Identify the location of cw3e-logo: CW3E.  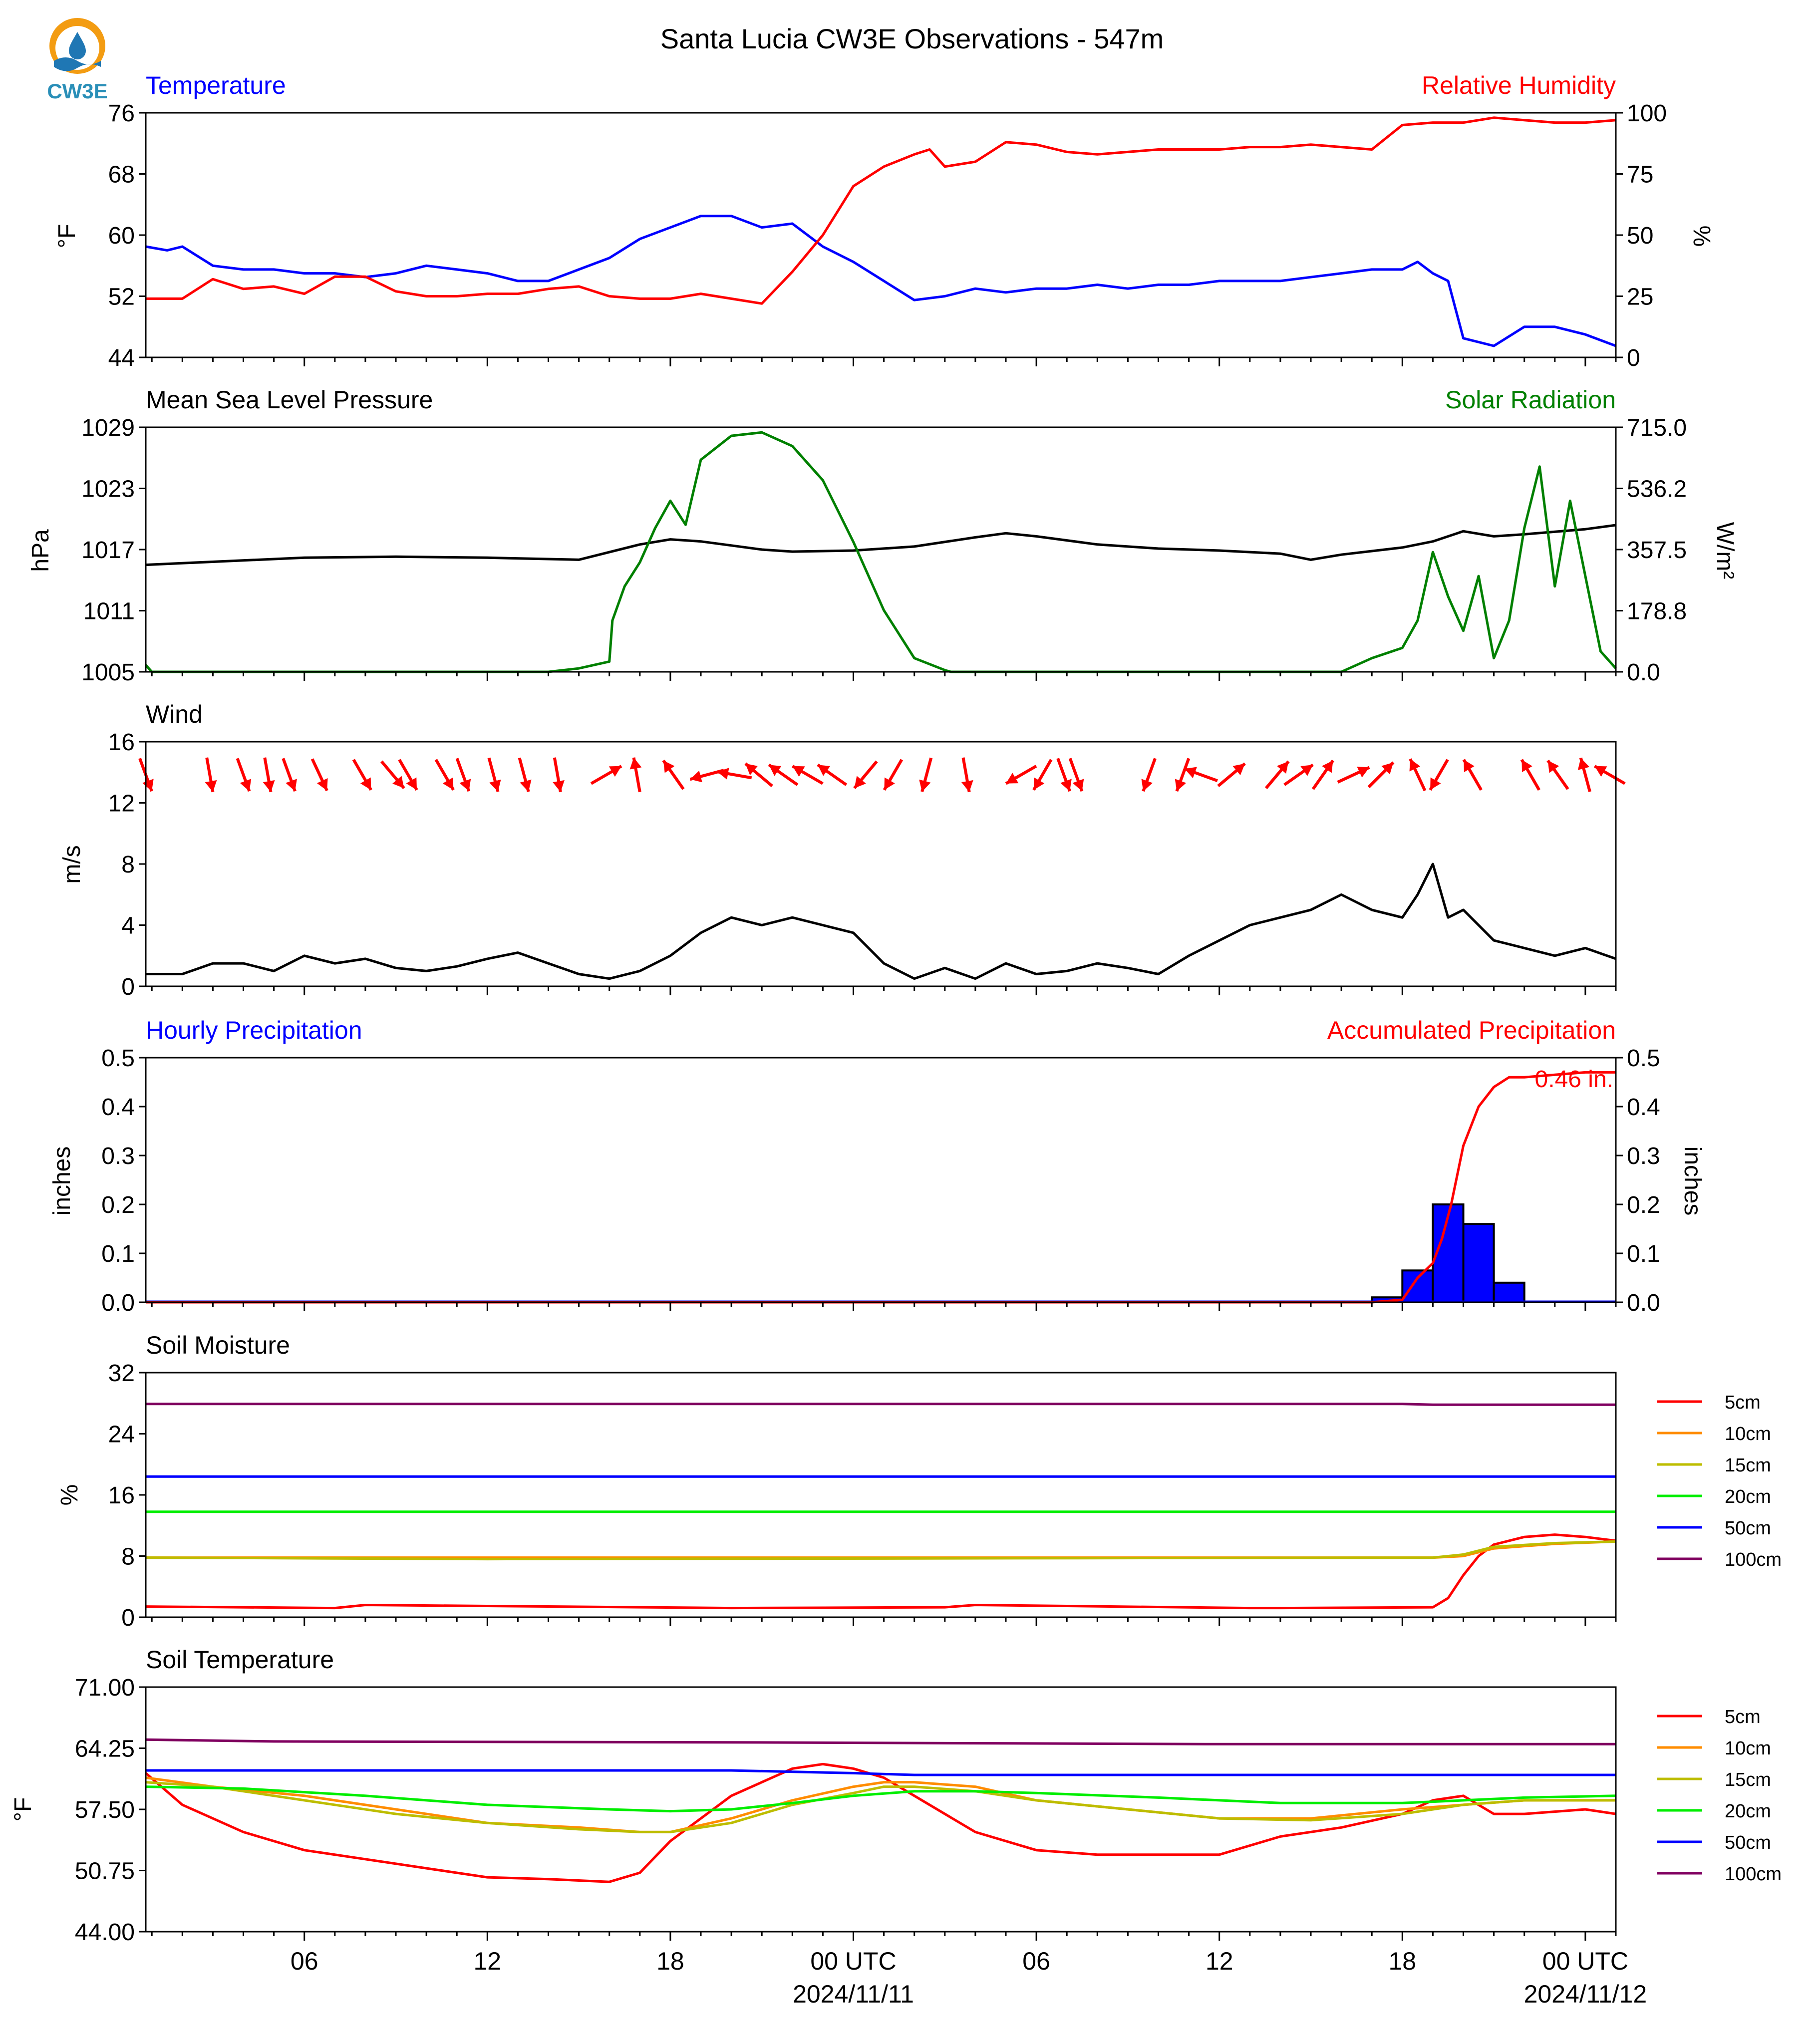
(77, 60).